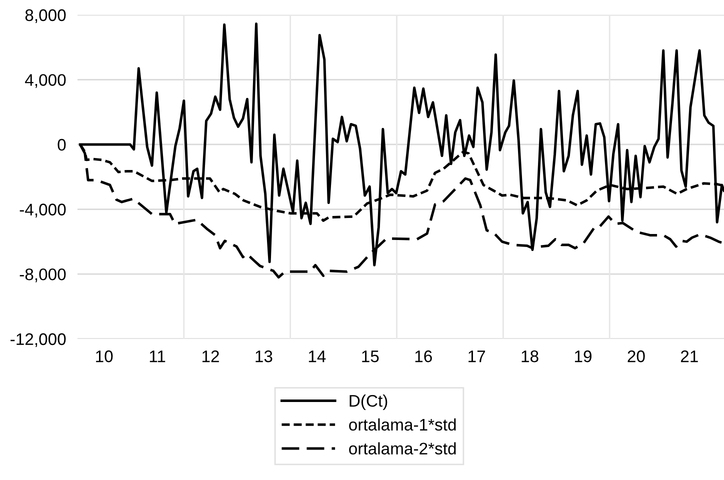 Image resolution: width=724 pixels, height=480 pixels. What do you see at coordinates (370, 356) in the screenshot?
I see `x-tick-label: 15` at bounding box center [370, 356].